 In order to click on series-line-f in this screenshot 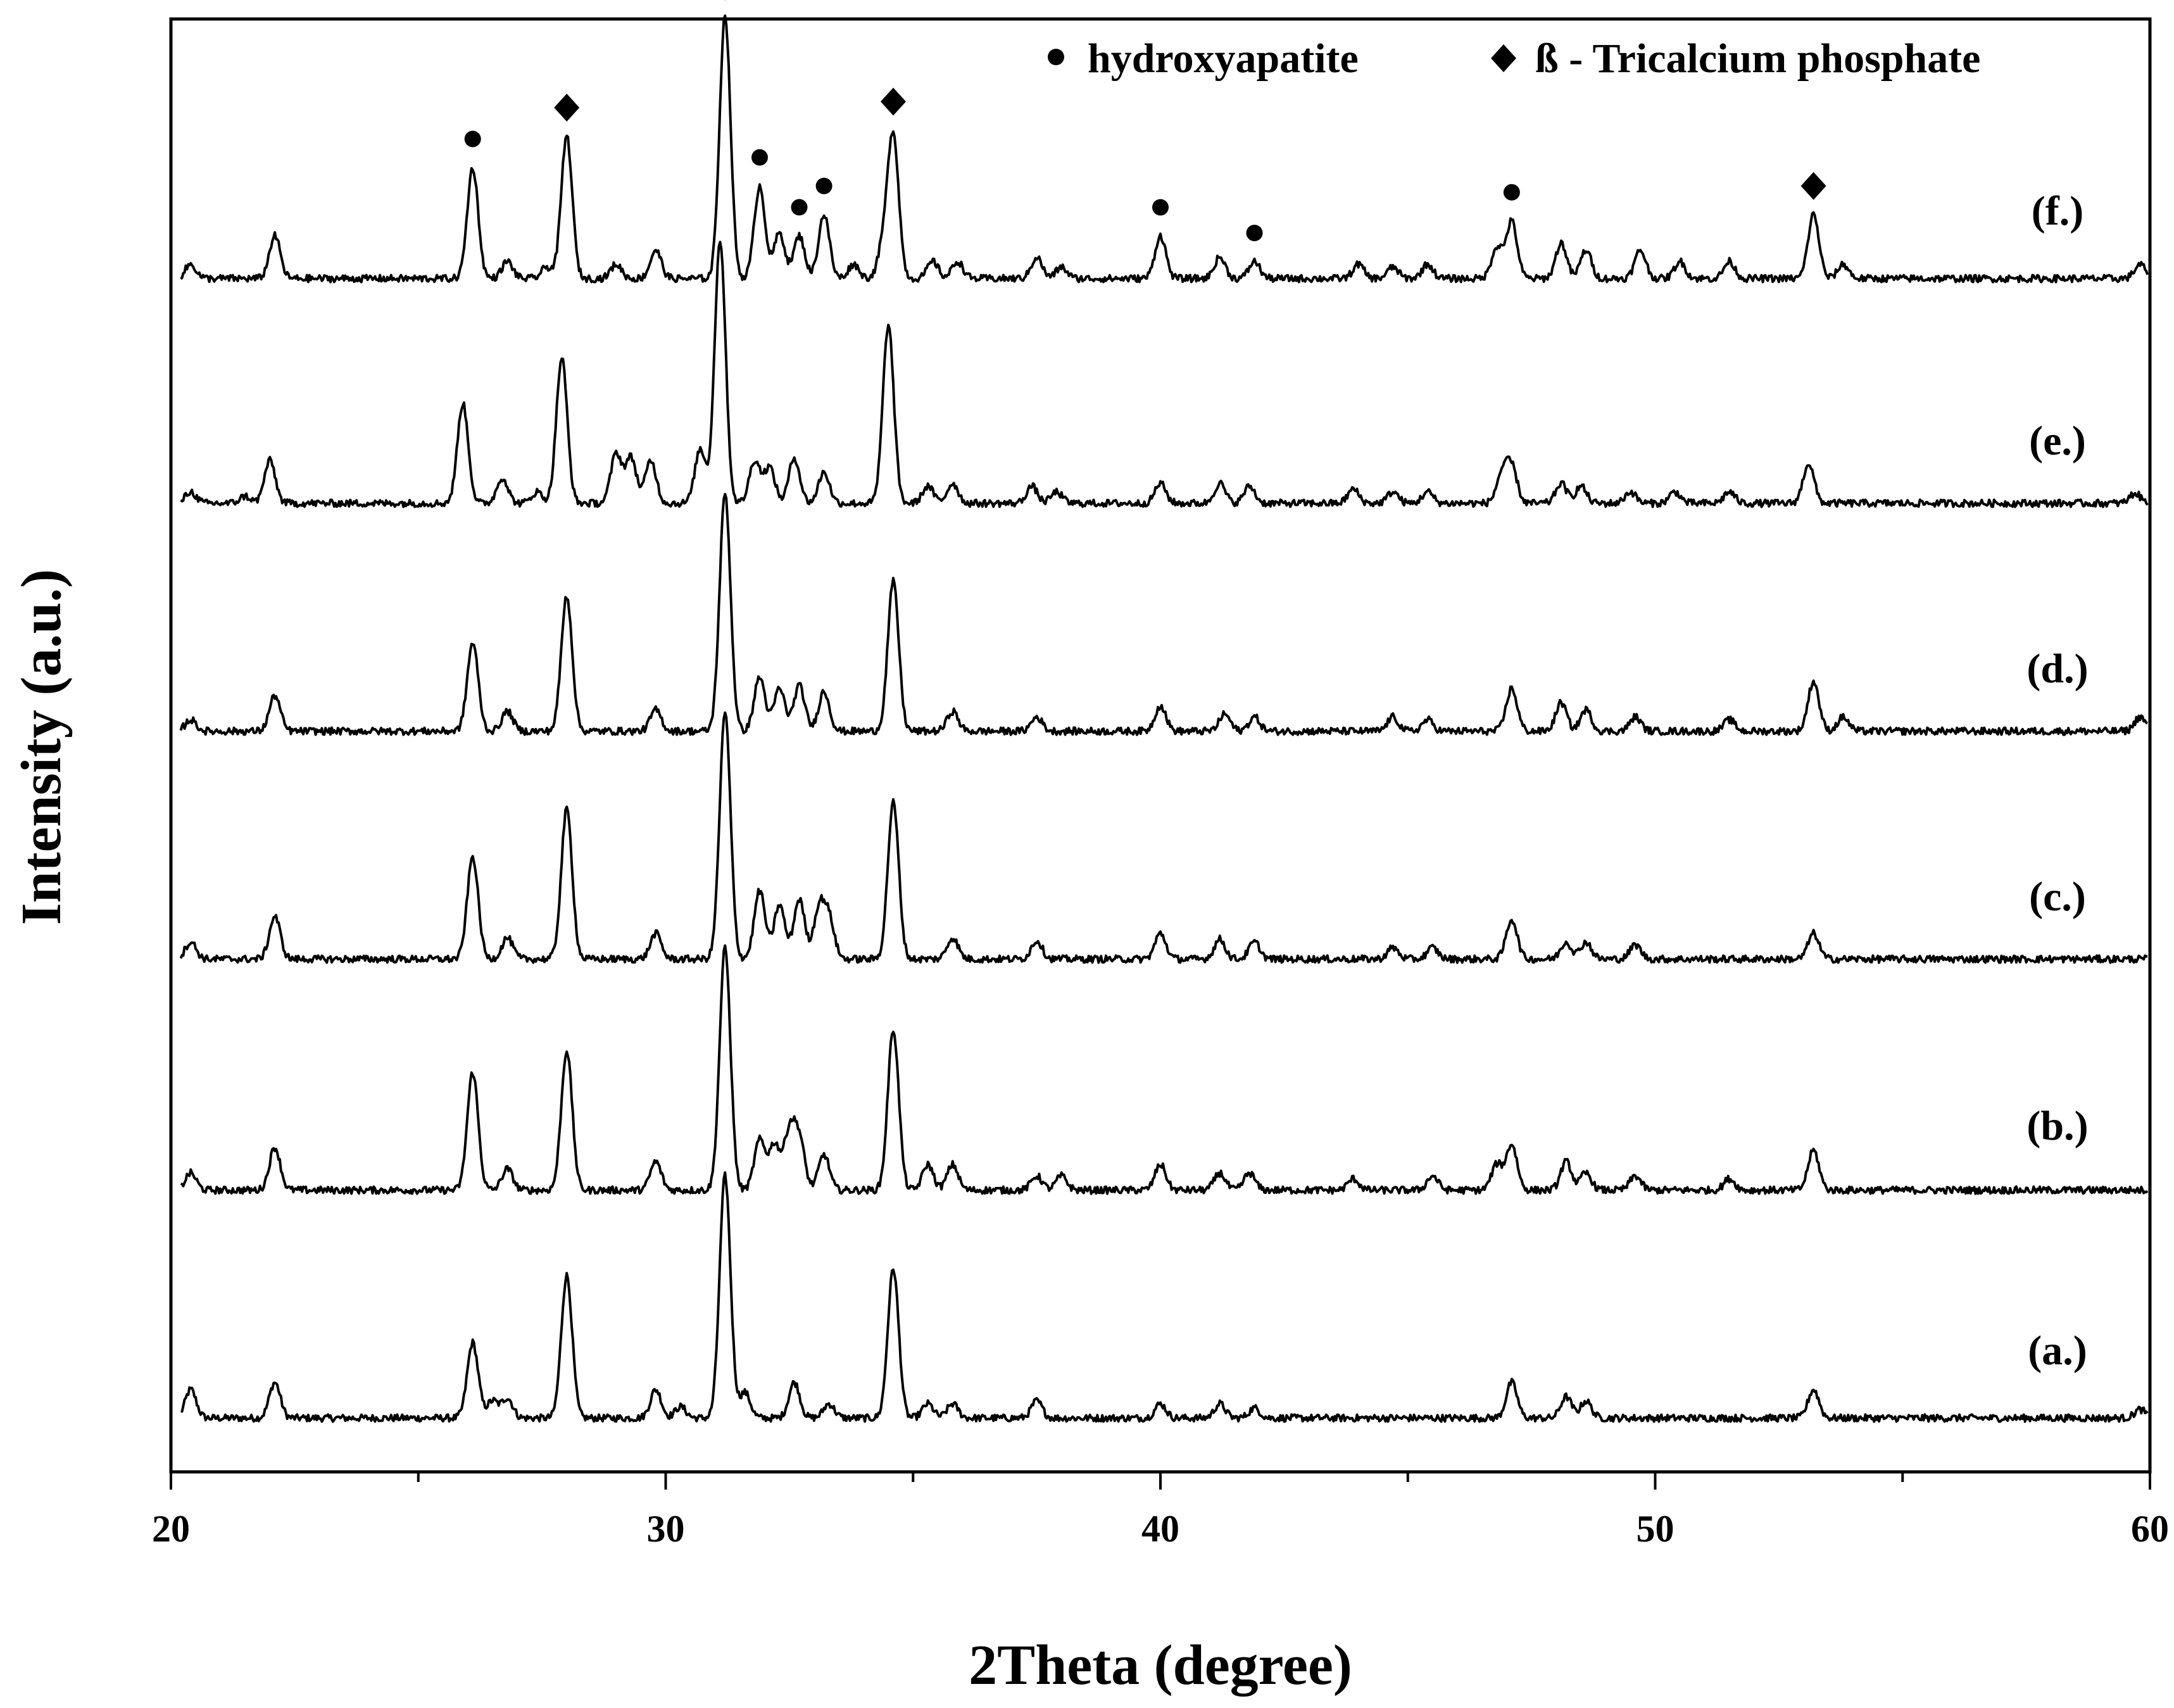, I will do `click(1164, 149)`.